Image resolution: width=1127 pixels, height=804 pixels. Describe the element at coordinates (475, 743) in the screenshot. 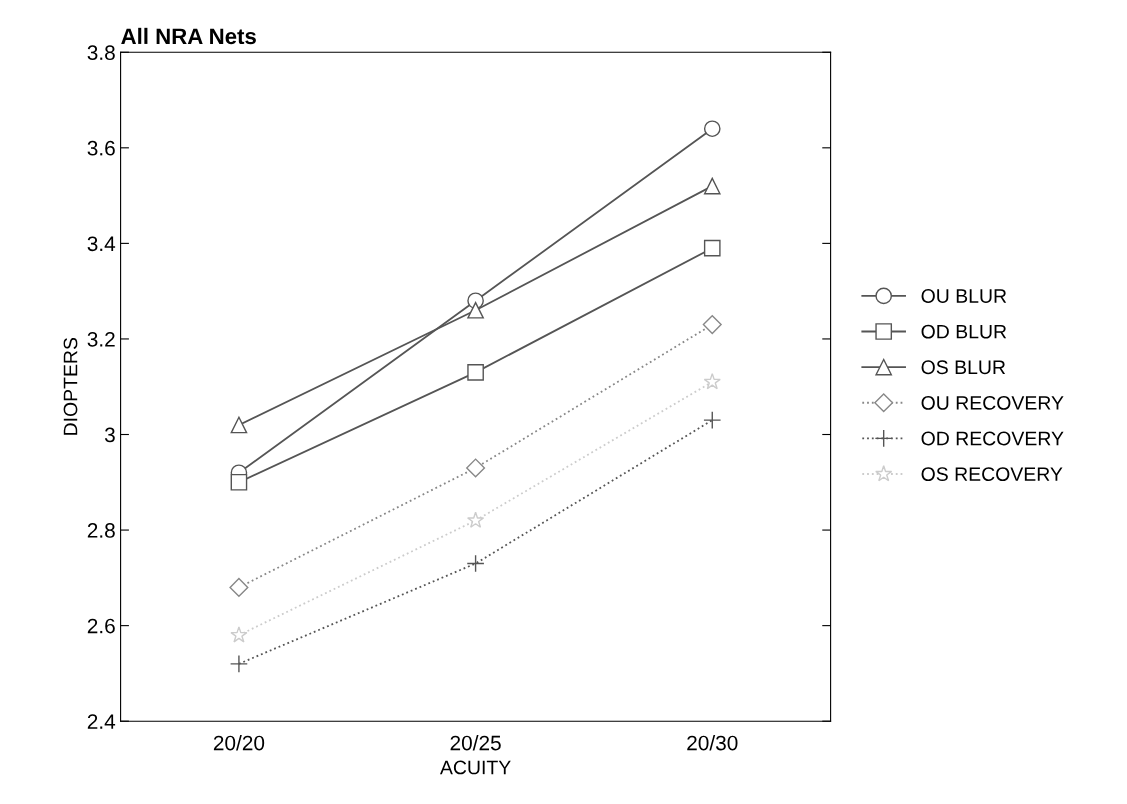

I see `x-tick-label: 20/25` at that location.